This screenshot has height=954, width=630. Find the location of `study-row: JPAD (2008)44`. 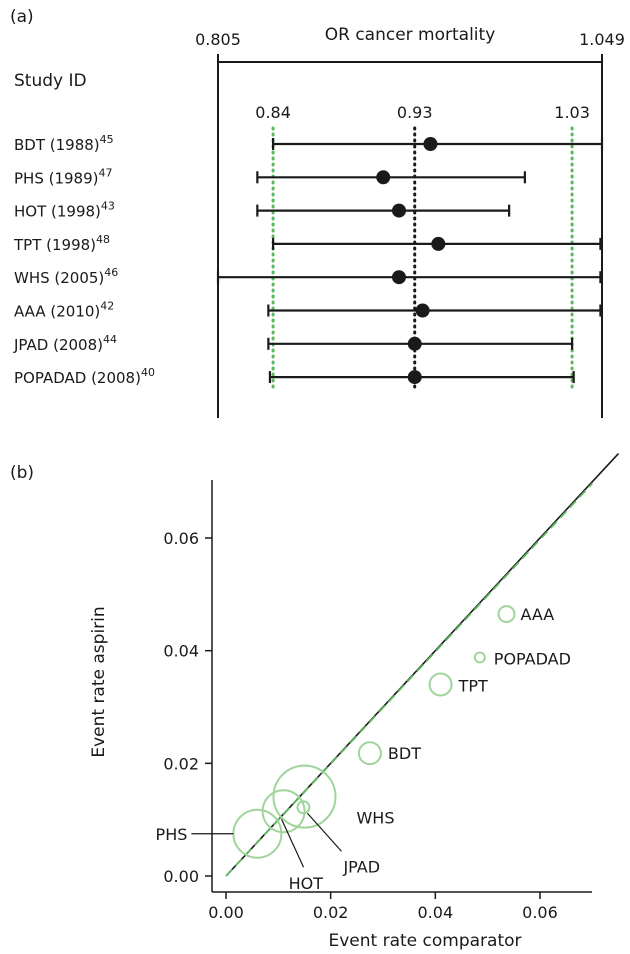

study-row: JPAD (2008)44 is located at coordinates (293, 343).